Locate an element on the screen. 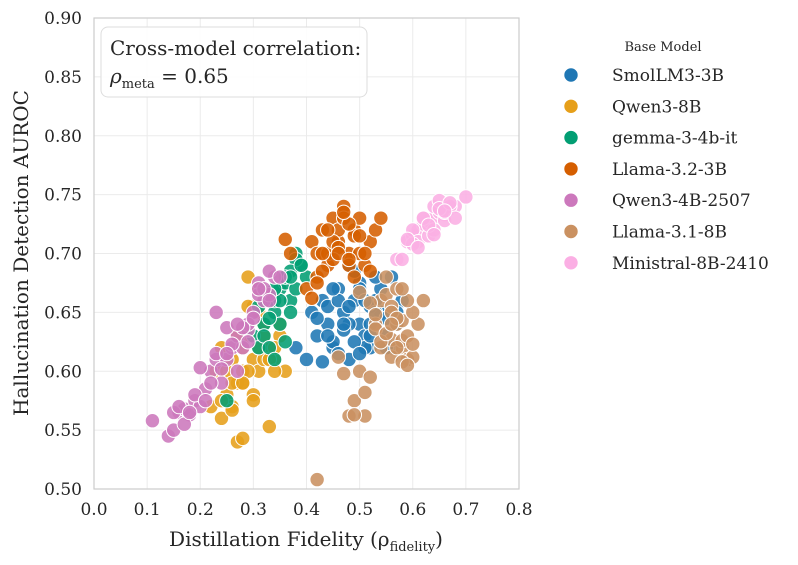 This screenshot has width=798, height=565. annotation-line1: Cross-model correlation: is located at coordinates (235, 48).